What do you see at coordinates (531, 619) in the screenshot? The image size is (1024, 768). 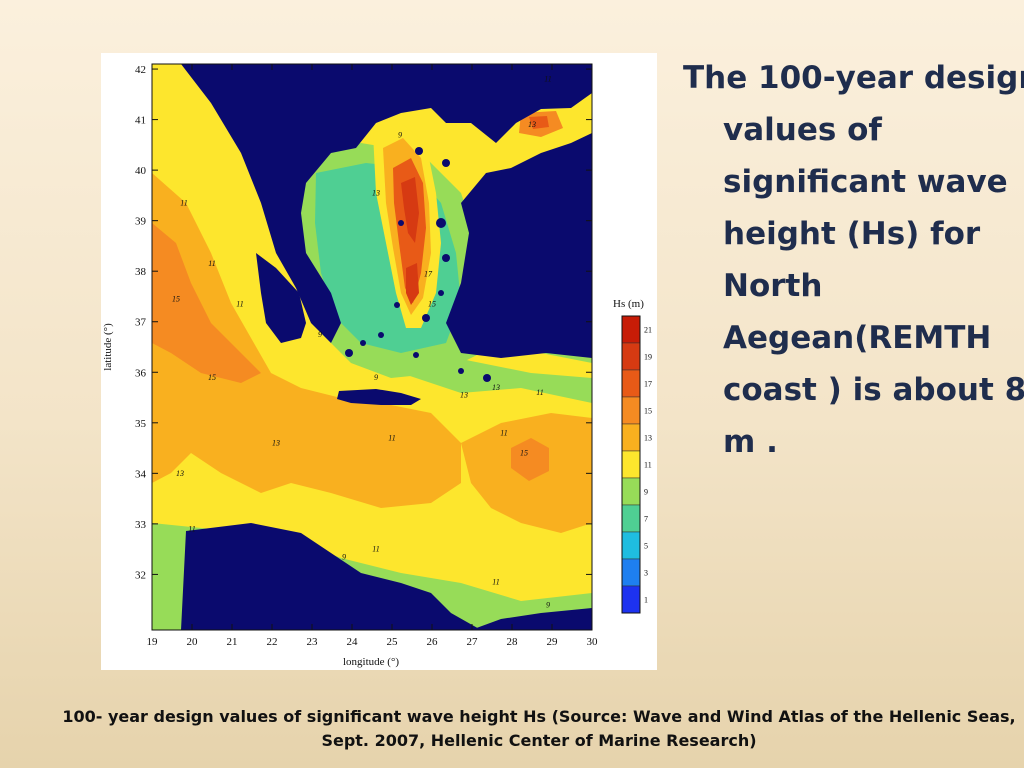 I see `egypt-coast` at bounding box center [531, 619].